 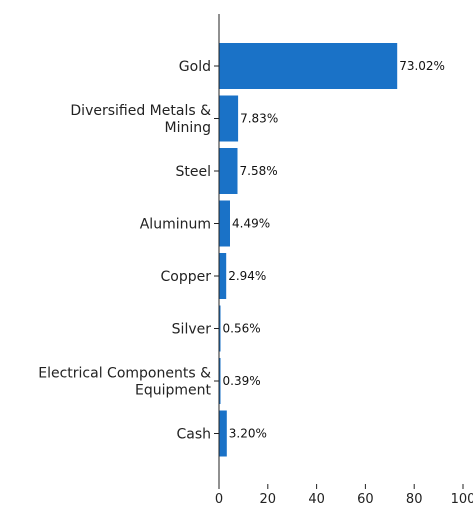 I want to click on x-tick-label-1: 20, so click(x=268, y=499).